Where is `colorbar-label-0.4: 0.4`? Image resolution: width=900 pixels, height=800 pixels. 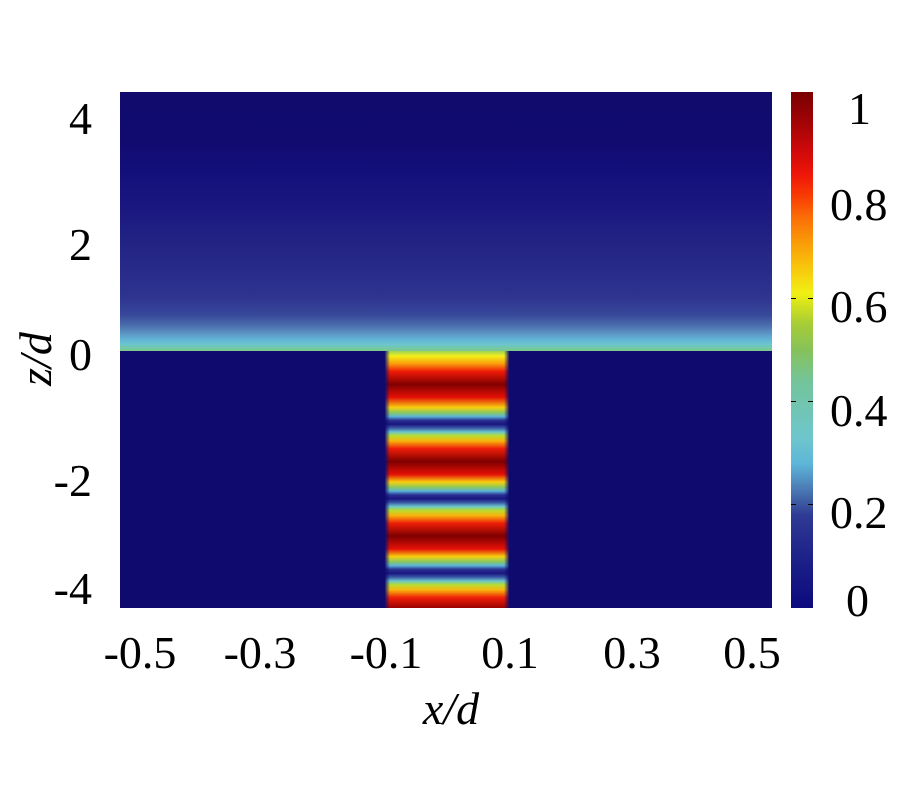
colorbar-label-0.4: 0.4 is located at coordinates (859, 410).